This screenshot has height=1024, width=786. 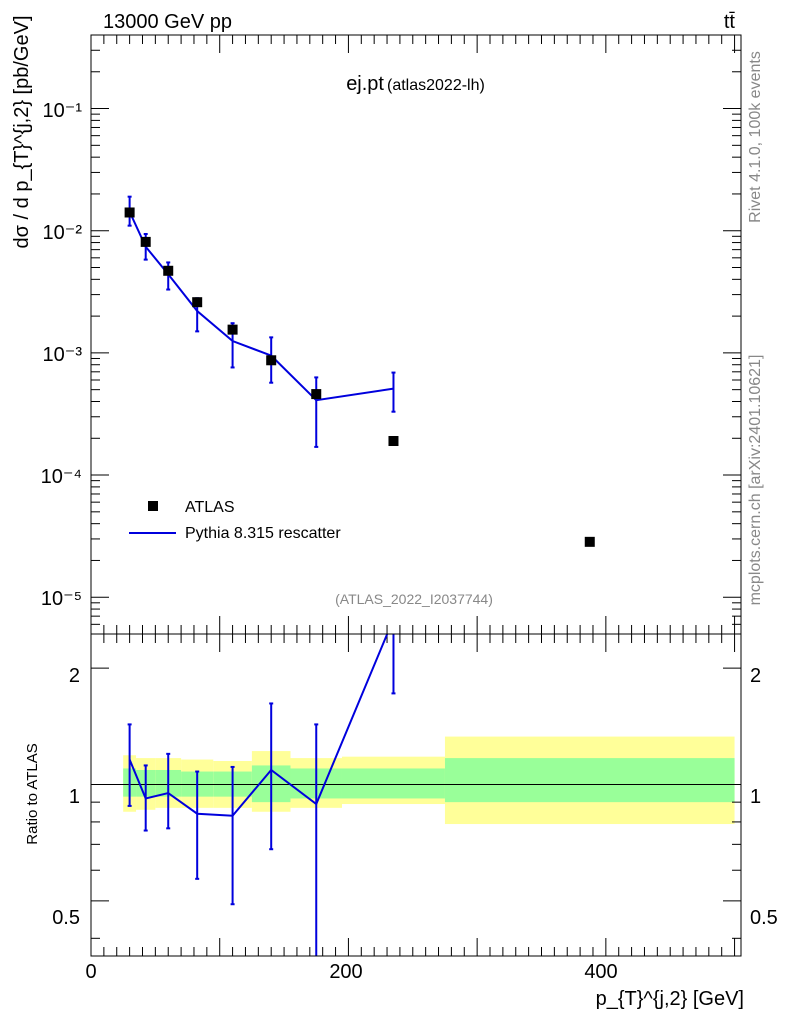 I want to click on ratio-uncertainty-bands, so click(x=429, y=780).